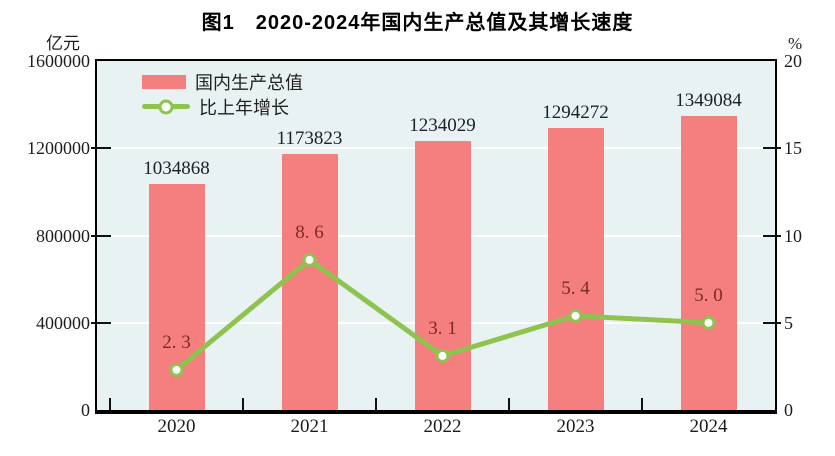 The image size is (835, 456). Describe the element at coordinates (309, 426) in the screenshot. I see `x-axis-label-2021: 2021` at that location.